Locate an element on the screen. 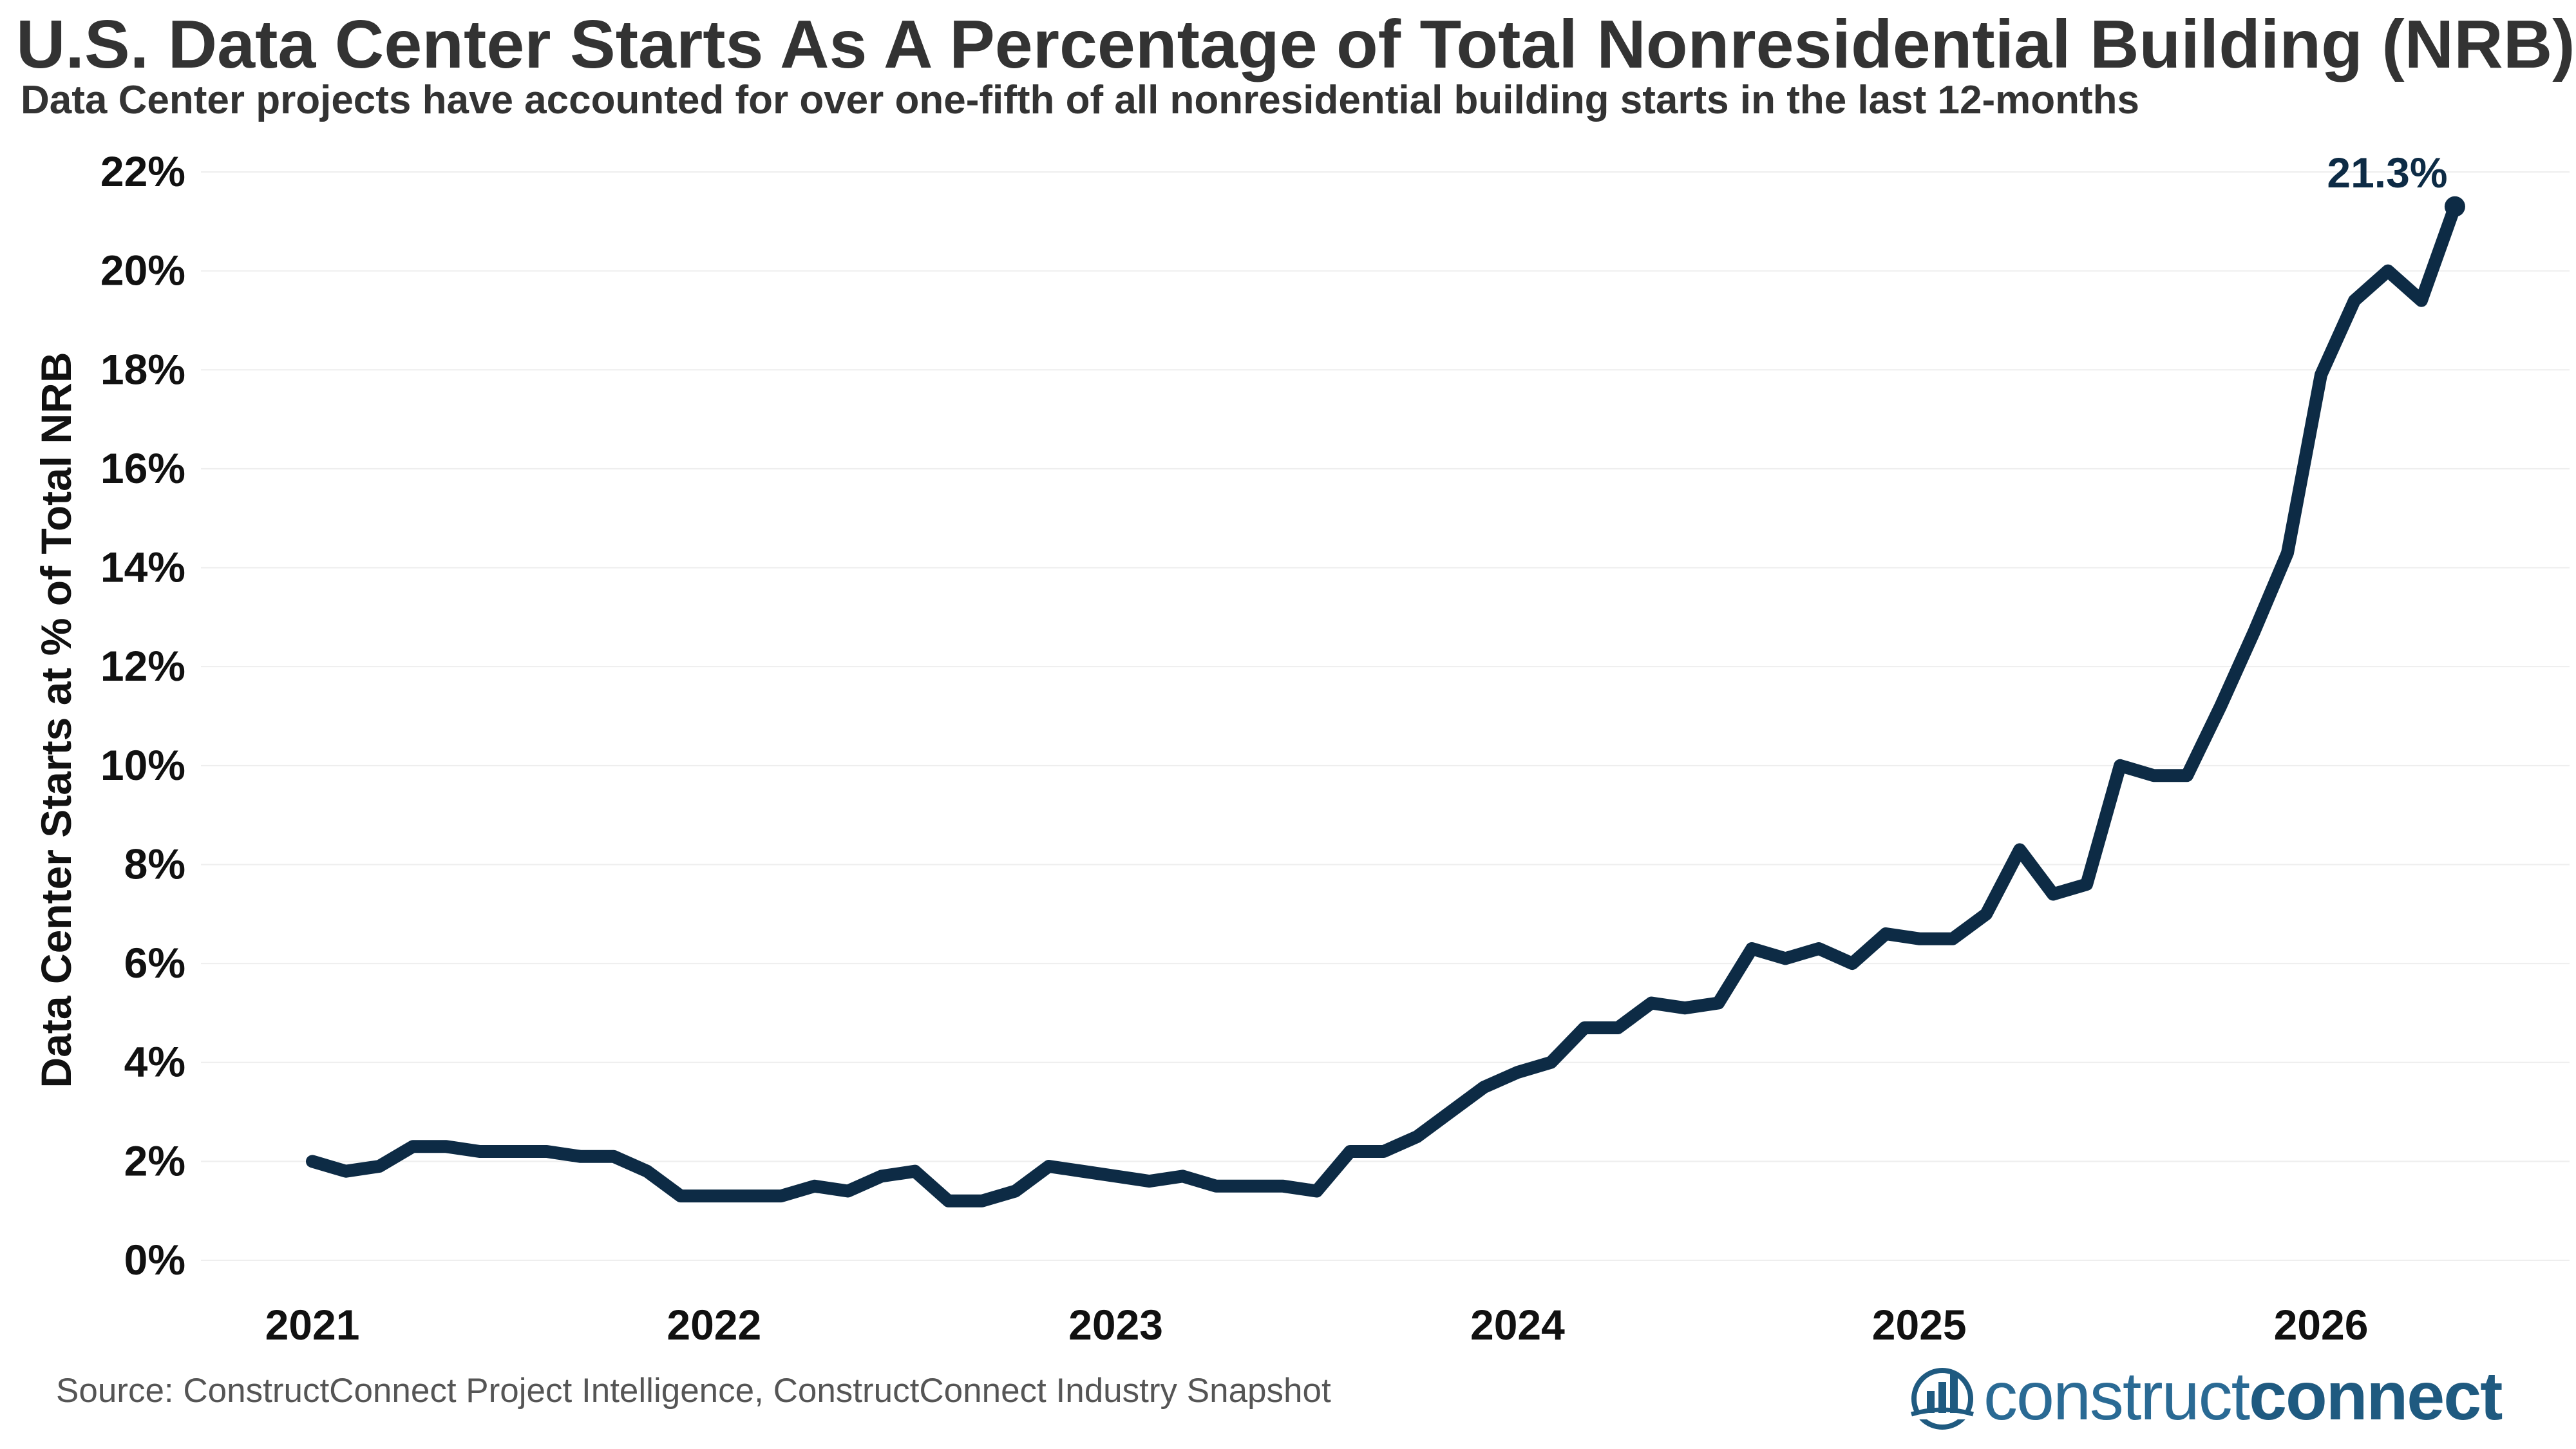 The width and height of the screenshot is (2576, 1449). y-tick-label: 20% is located at coordinates (143, 270).